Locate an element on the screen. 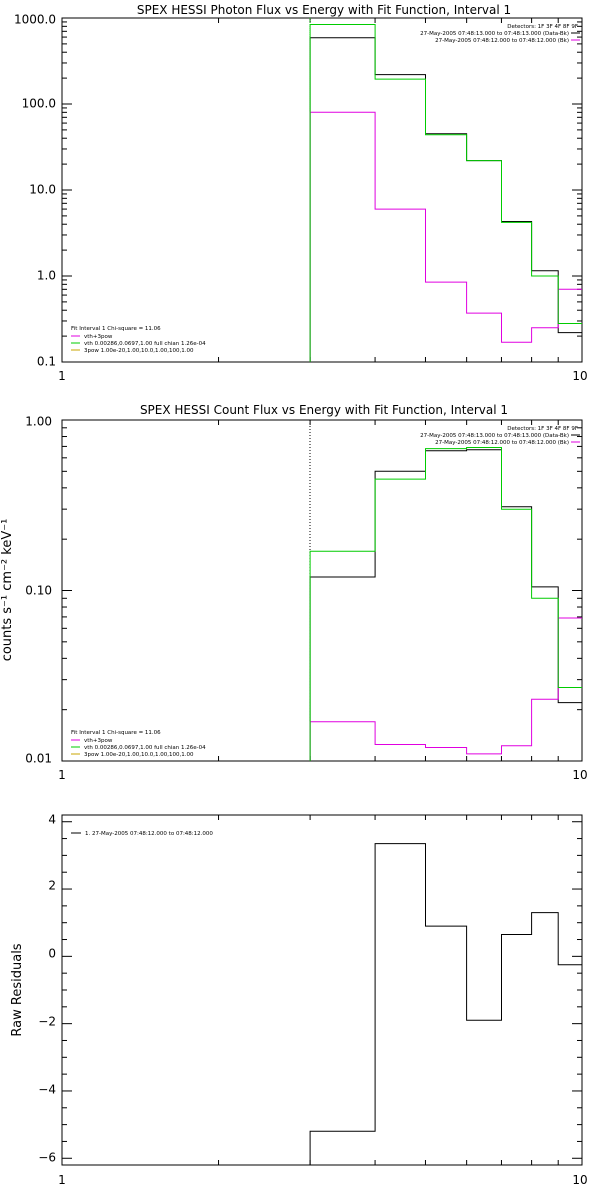 The width and height of the screenshot is (600, 1200). count-flux-data-series is located at coordinates (445, 605).